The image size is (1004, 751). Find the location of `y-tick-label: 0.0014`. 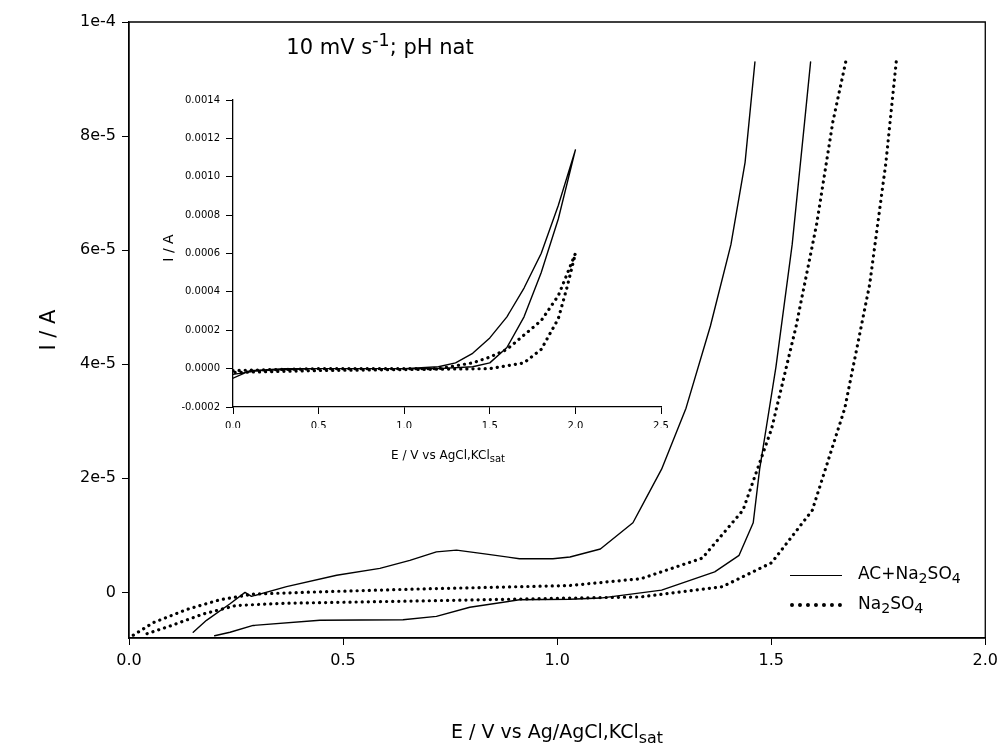

y-tick-label: 0.0014 is located at coordinates (202, 99).